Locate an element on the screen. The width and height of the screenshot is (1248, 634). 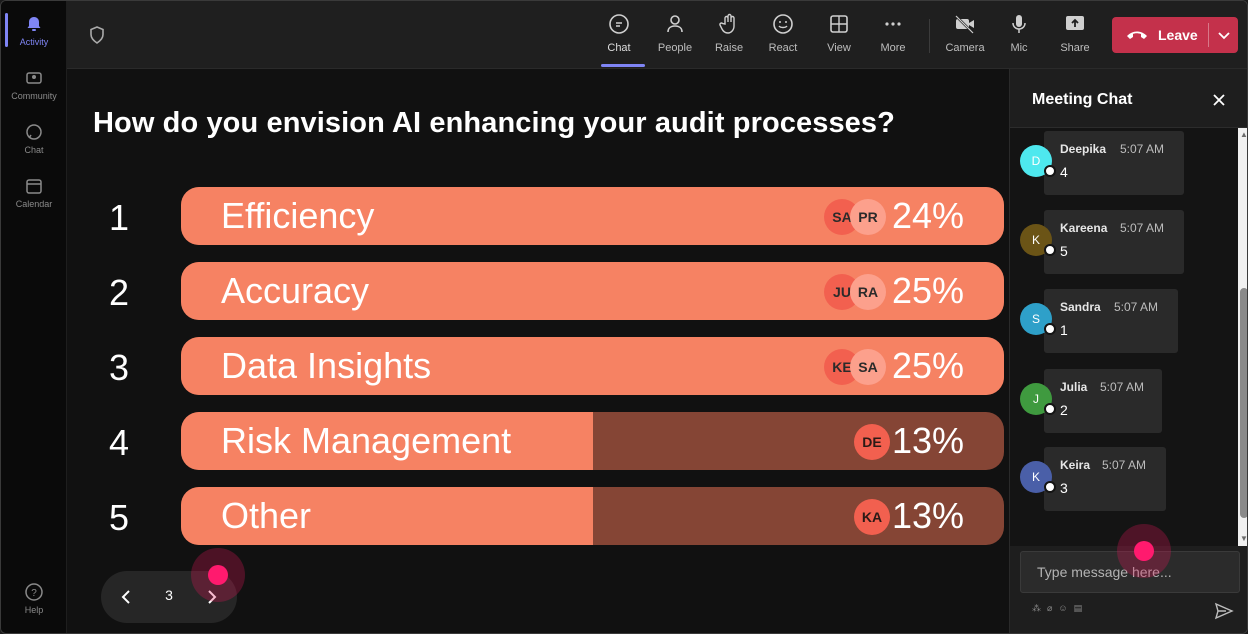
toolbar-camera-button: Camera is located at coordinates (965, 37).